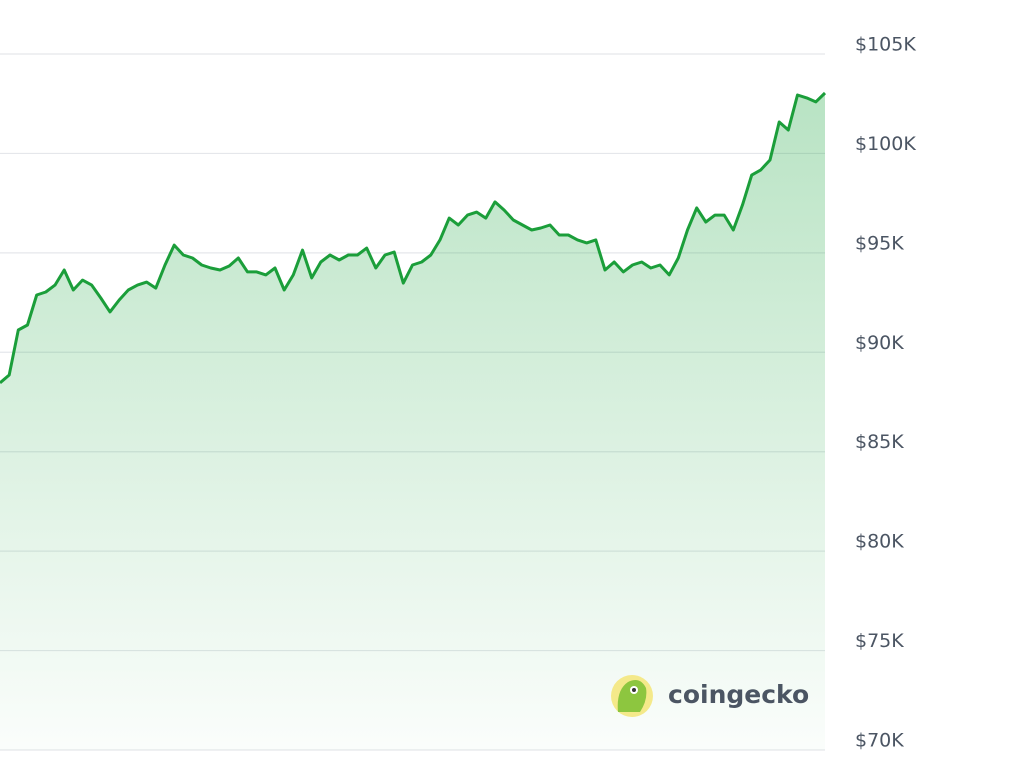  Describe the element at coordinates (879, 542) in the screenshot. I see `y-tick-label: $80K` at that location.